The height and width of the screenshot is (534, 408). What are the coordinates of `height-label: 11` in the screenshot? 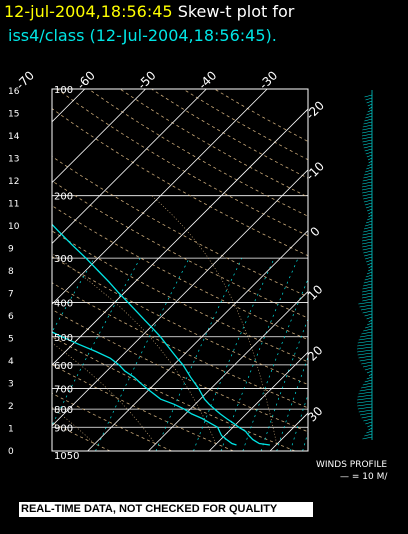 It's located at (13, 205).